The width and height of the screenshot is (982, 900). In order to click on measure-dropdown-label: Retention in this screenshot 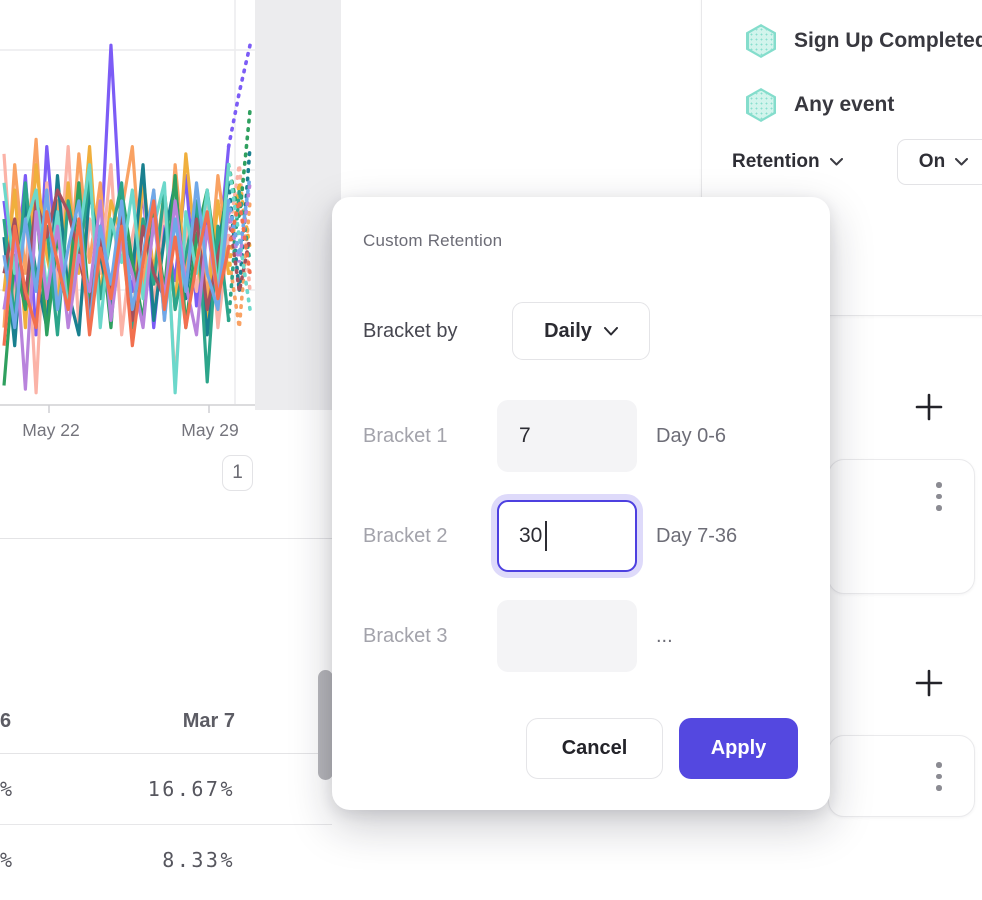, I will do `click(776, 161)`.